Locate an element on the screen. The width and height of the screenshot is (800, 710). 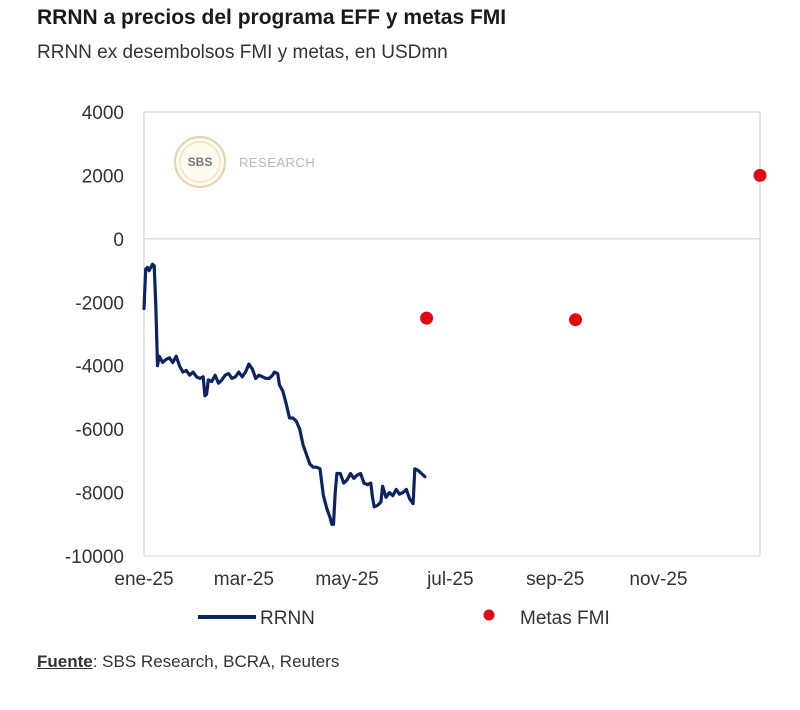
watermark-logo: SBS RESEARCH is located at coordinates (244, 162).